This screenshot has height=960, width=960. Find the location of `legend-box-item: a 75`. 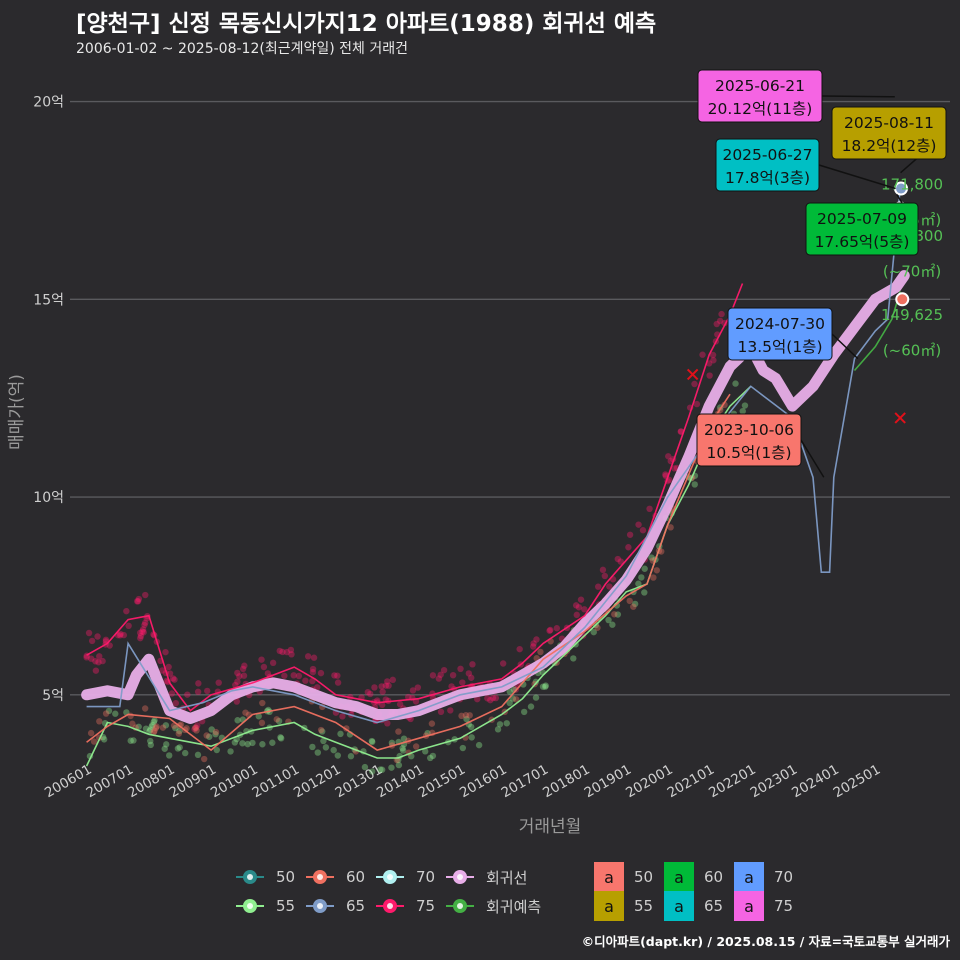

legend-box-item: a 75 is located at coordinates (763, 906).